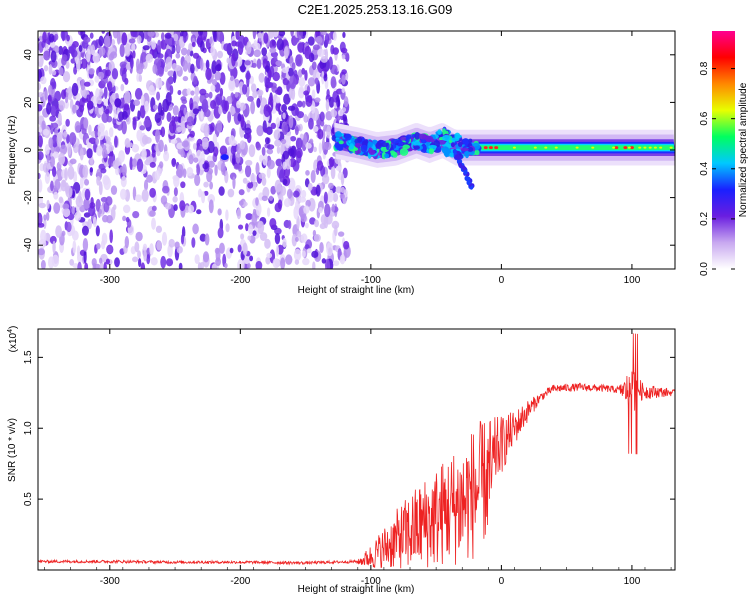 Image resolution: width=750 pixels, height=600 pixels. Describe the element at coordinates (704, 168) in the screenshot. I see `colorbar-tick-label: 0.4` at that location.